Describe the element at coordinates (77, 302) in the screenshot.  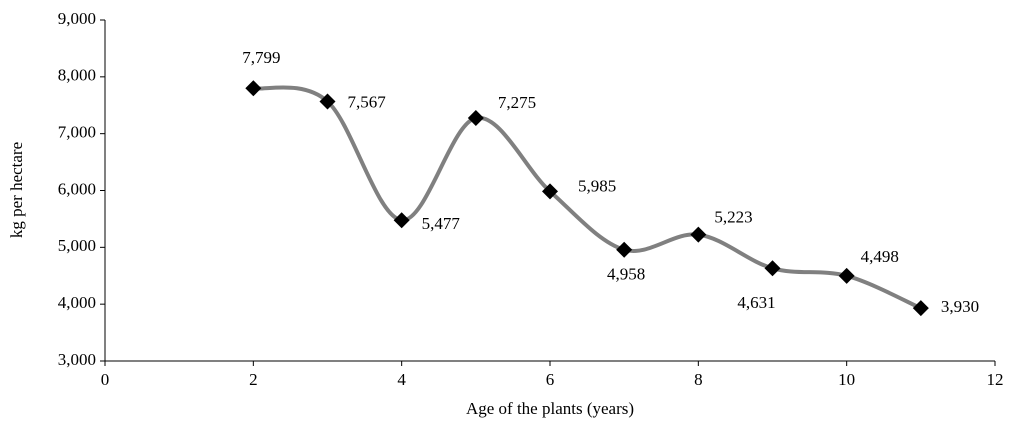
I see `y-tick-label: 4,000` at that location.